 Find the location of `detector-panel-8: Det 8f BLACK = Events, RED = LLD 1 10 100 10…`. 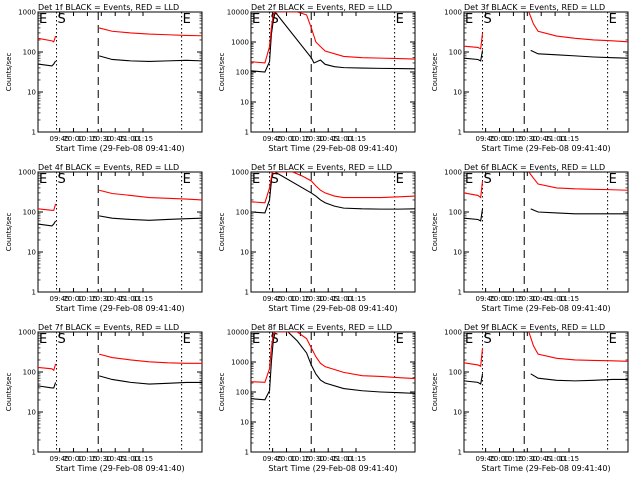

detector-panel-8: Det 8f BLACK = Events, RED = LLD 1 10 100 10… is located at coordinates (319, 400).